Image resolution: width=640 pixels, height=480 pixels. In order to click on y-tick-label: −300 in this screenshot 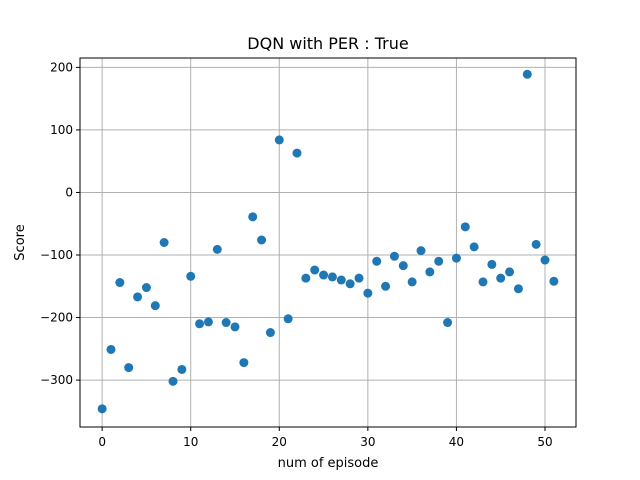, I will do `click(56, 380)`.